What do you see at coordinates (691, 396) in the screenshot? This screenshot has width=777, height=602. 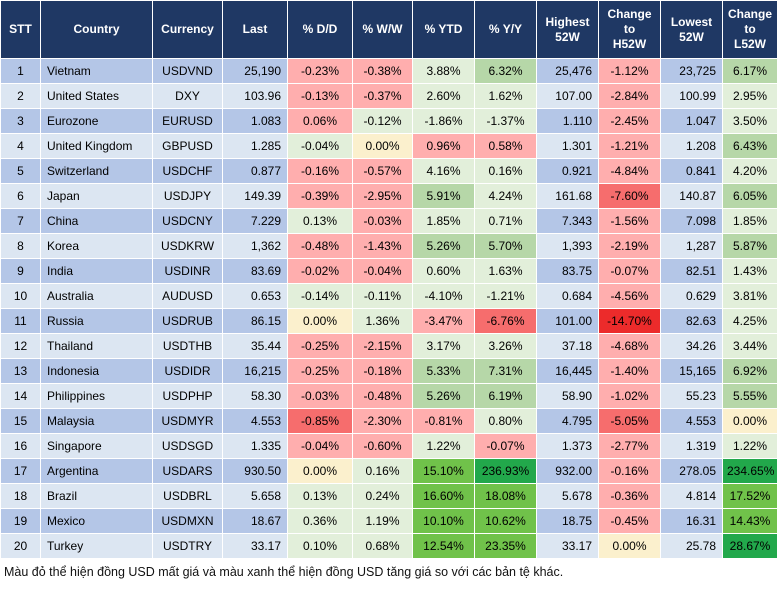 I see `cell-l52: 55.23` at bounding box center [691, 396].